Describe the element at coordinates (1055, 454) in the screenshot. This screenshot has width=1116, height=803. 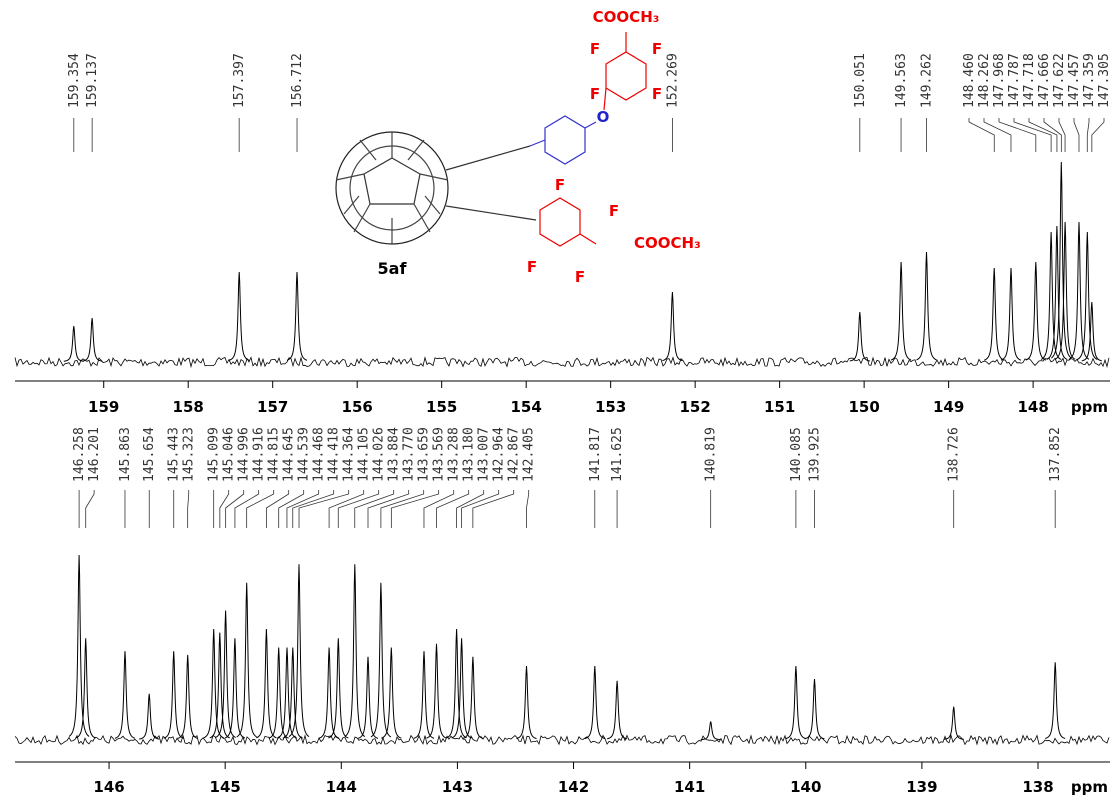
I see `peak-label: 137.852` at that location.